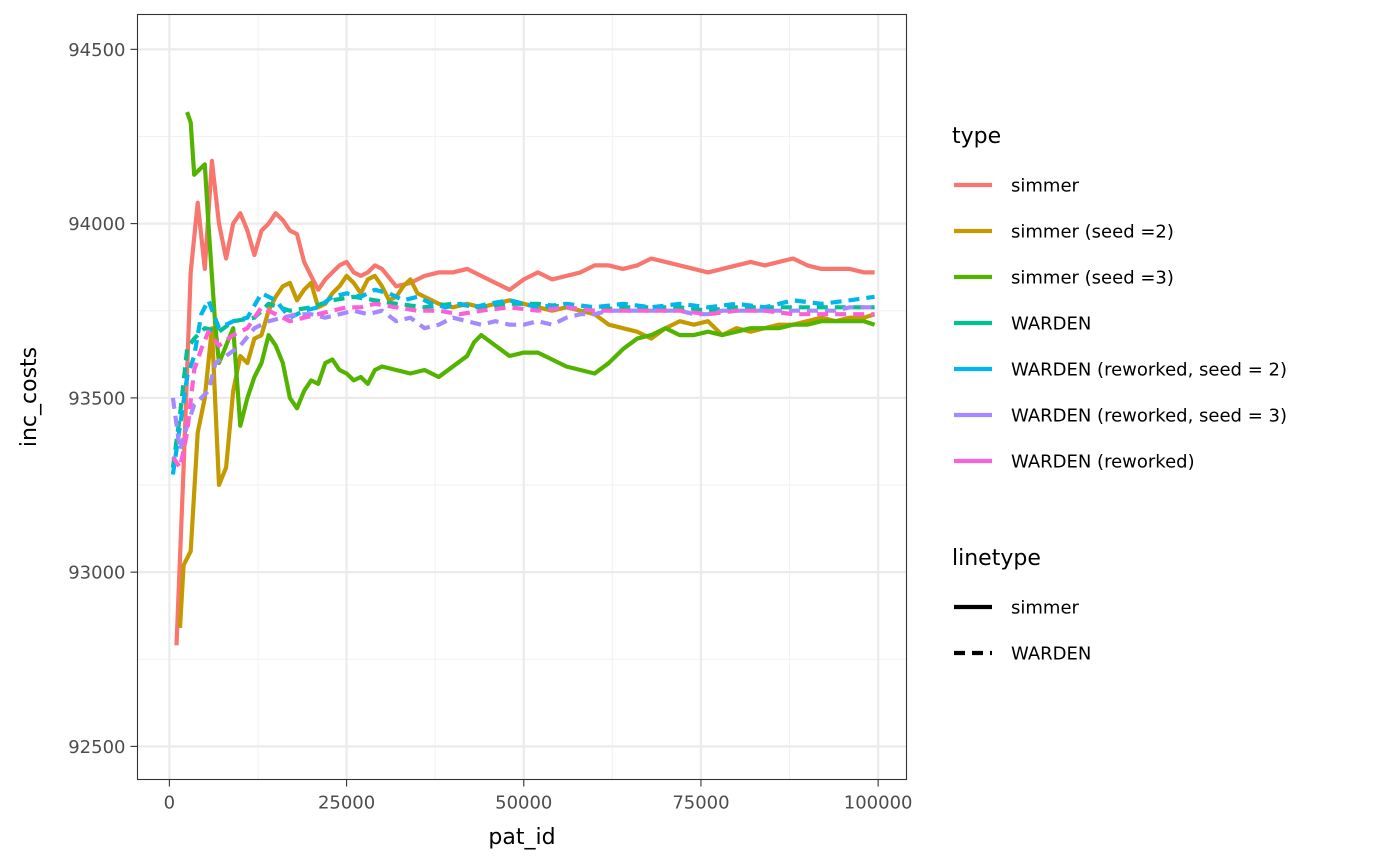 The width and height of the screenshot is (1400, 865). What do you see at coordinates (1103, 462) in the screenshot?
I see `legend-type-label: WARDEN (reworked)` at bounding box center [1103, 462].